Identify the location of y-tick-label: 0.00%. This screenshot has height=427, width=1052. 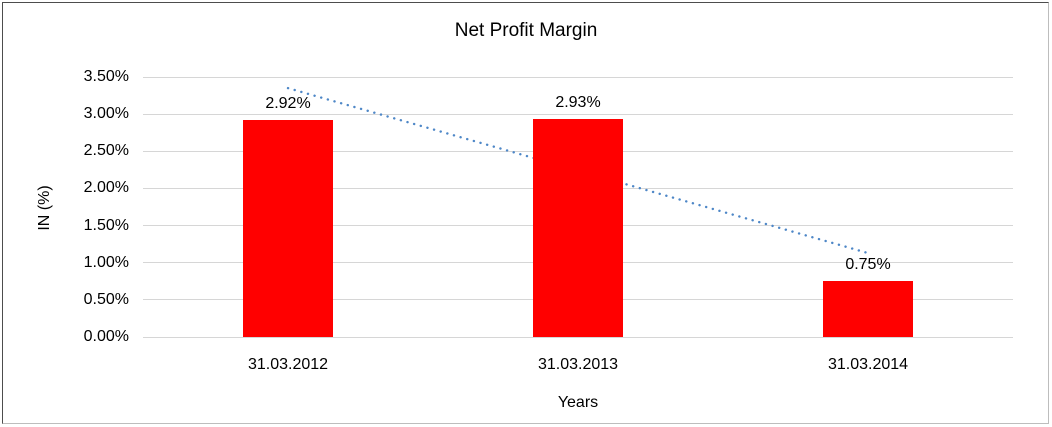
(106, 336).